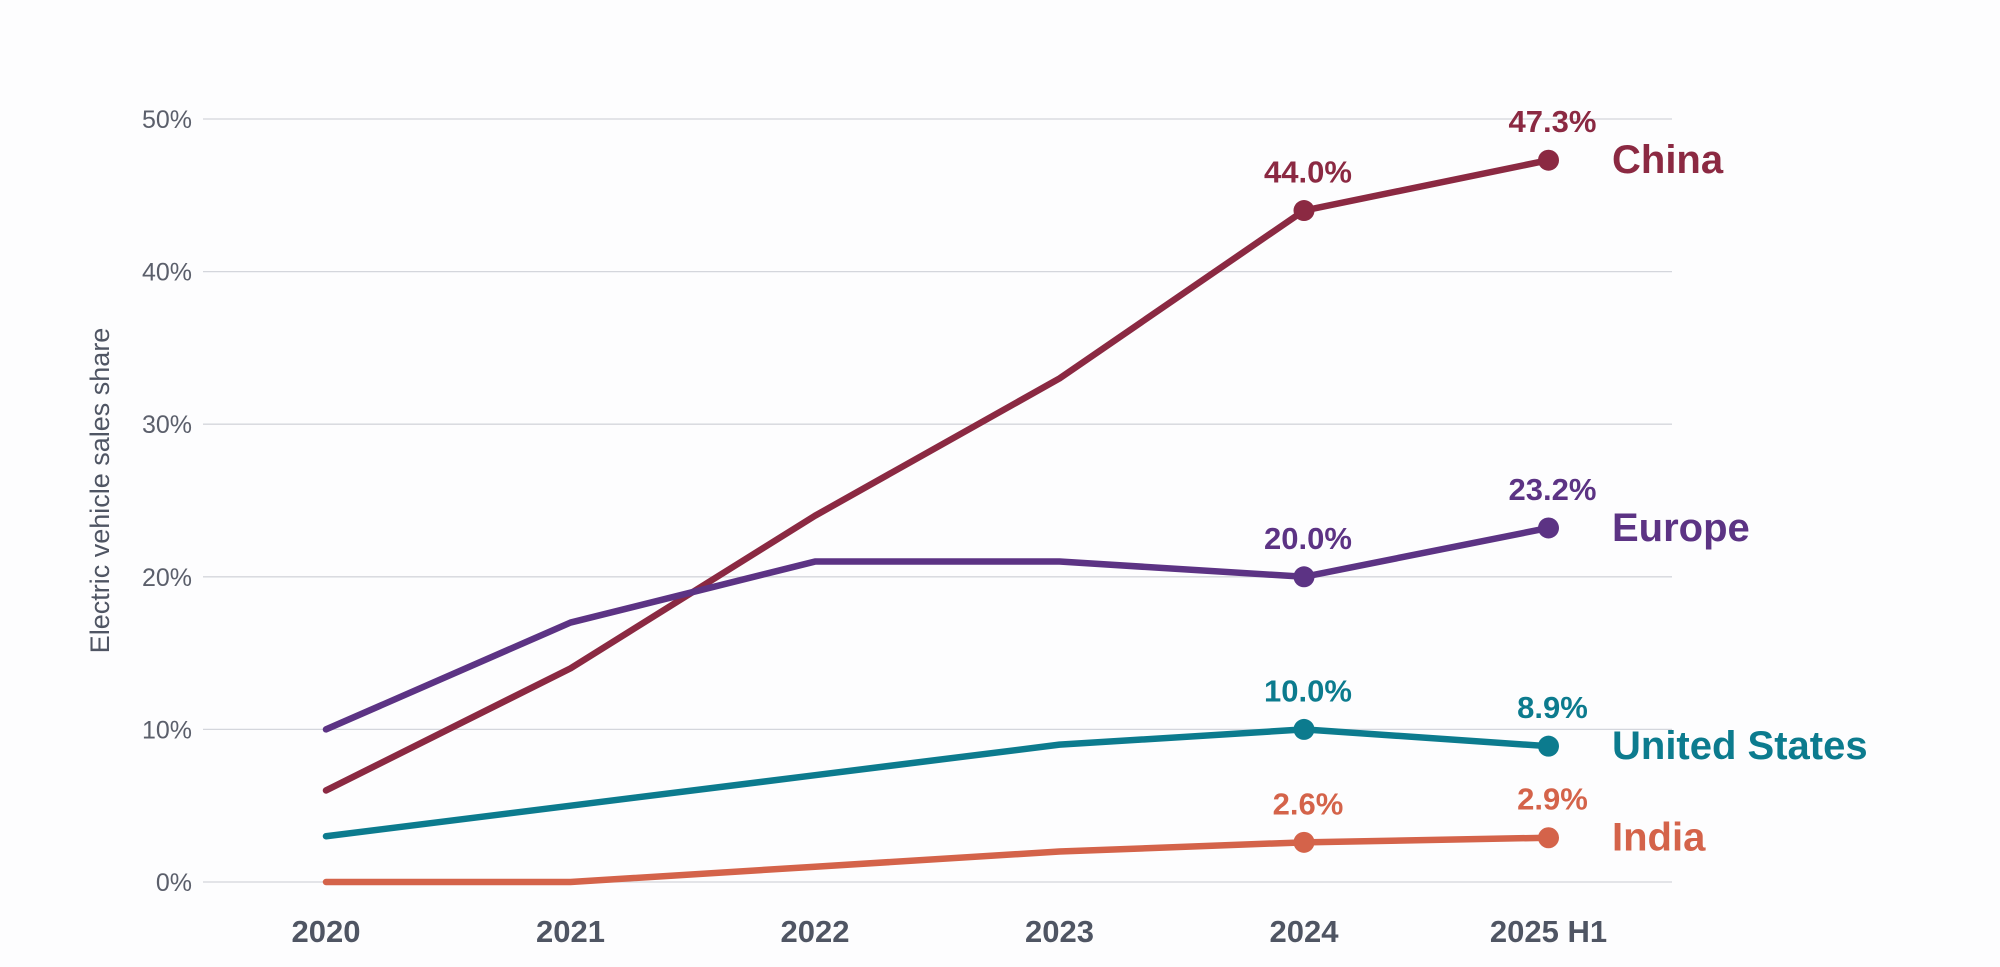 The image size is (2000, 967). I want to click on x-tick-label: 2023, so click(1059, 931).